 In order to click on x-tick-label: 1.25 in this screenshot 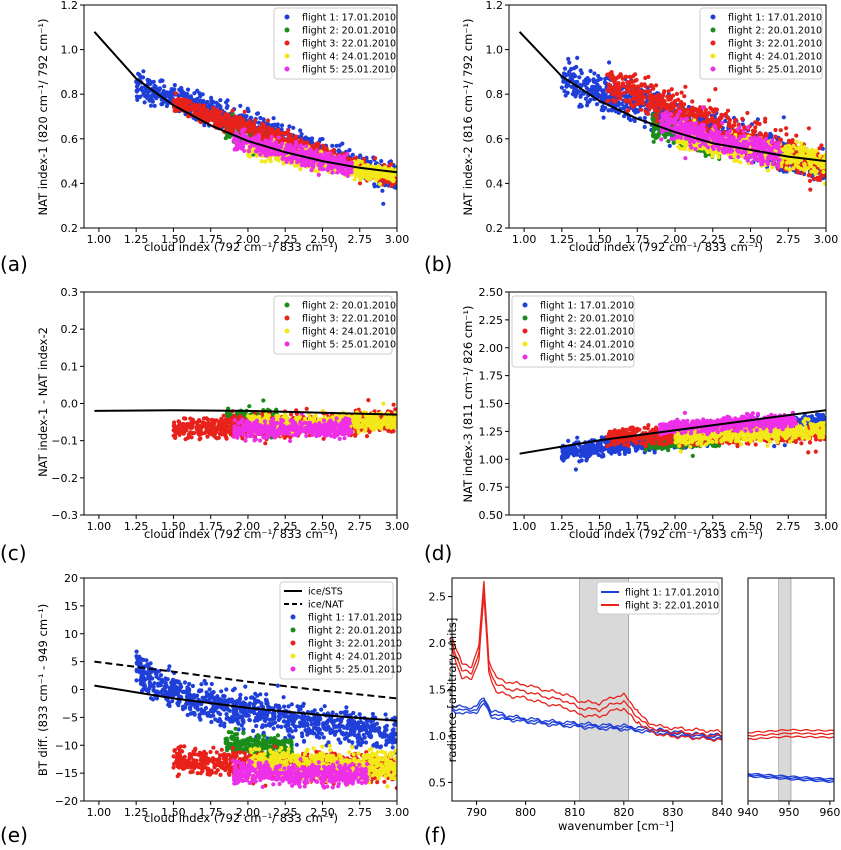, I will do `click(136, 239)`.